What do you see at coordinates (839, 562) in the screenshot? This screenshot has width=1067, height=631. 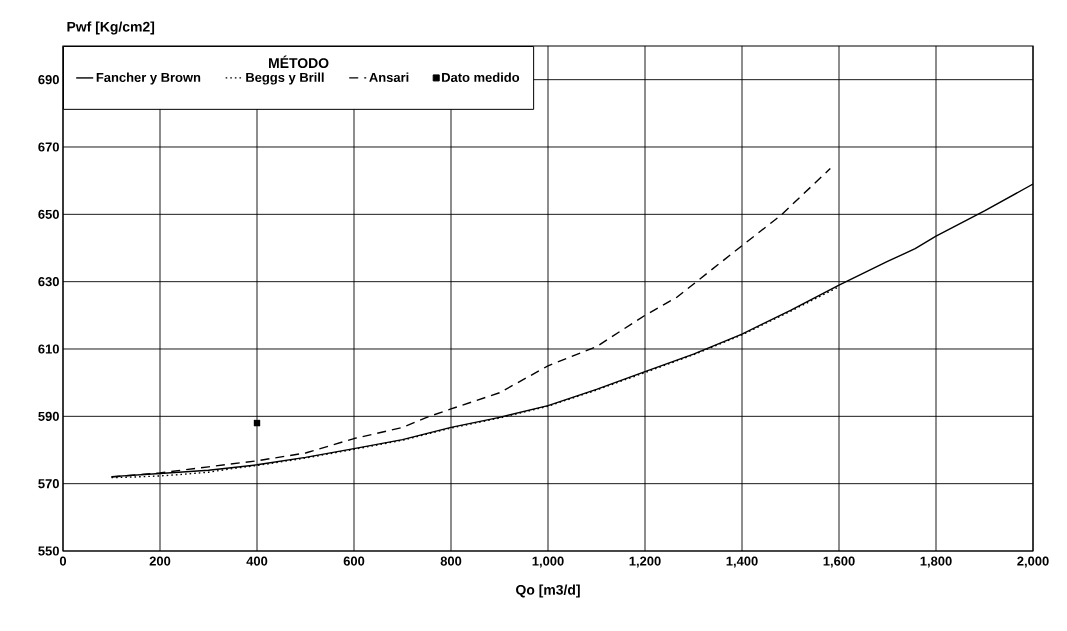 I see `x-tick-label: 1,600` at bounding box center [839, 562].